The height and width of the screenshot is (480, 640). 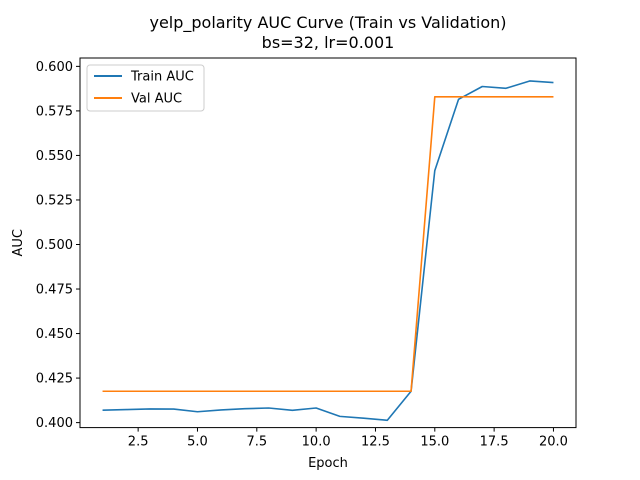 What do you see at coordinates (145, 88) in the screenshot?
I see `legend: Train AUC Val AUC` at bounding box center [145, 88].